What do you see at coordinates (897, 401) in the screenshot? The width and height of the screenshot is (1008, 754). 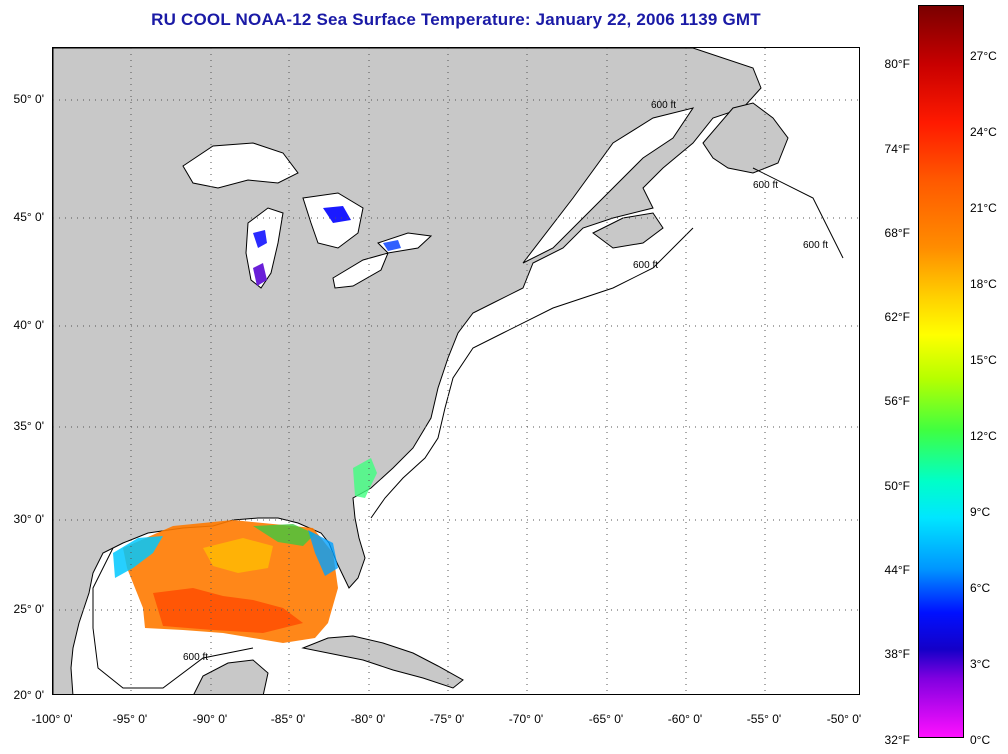 I see `colorbar-f-label: 56°F` at bounding box center [897, 401].